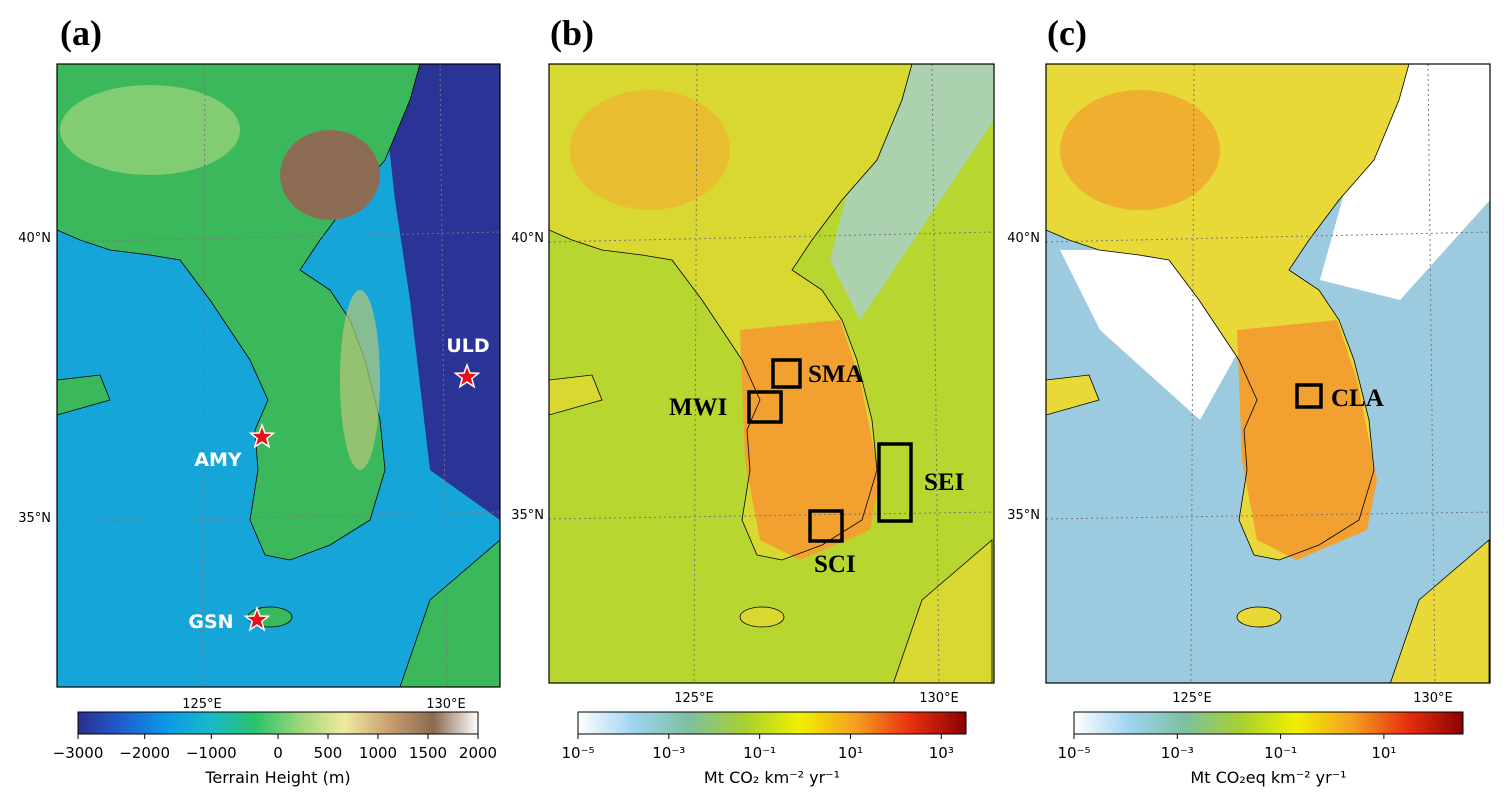 Image resolution: width=1509 pixels, height=805 pixels. What do you see at coordinates (1268, 777) in the screenshot?
I see `colorbar-title: Mt CO₂eq km⁻² yr⁻¹` at bounding box center [1268, 777].